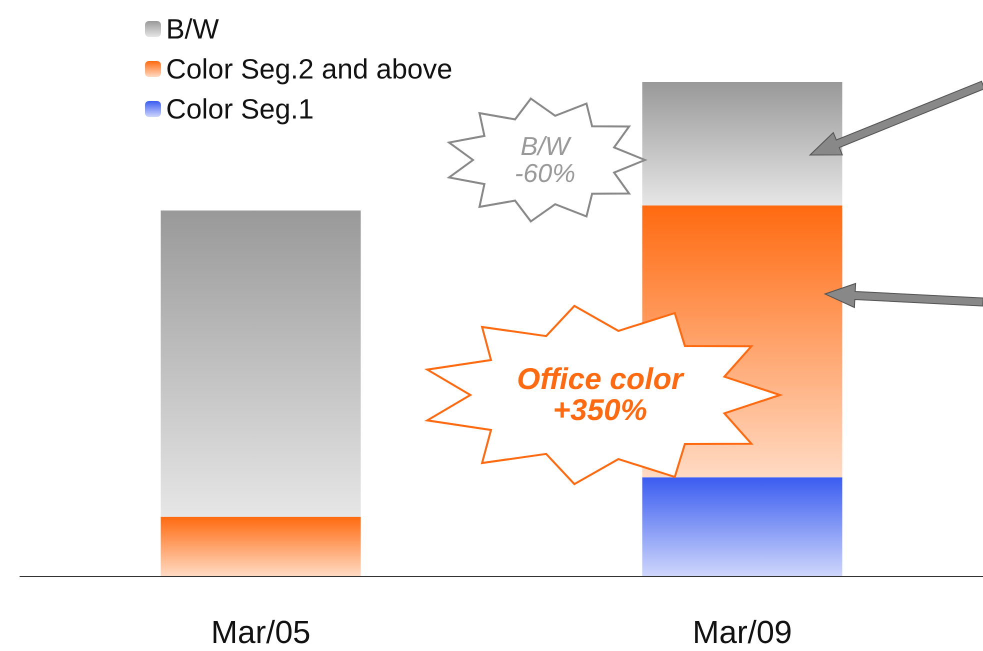  Describe the element at coordinates (742, 632) in the screenshot. I see `x-tick-label: Mar/09` at that location.